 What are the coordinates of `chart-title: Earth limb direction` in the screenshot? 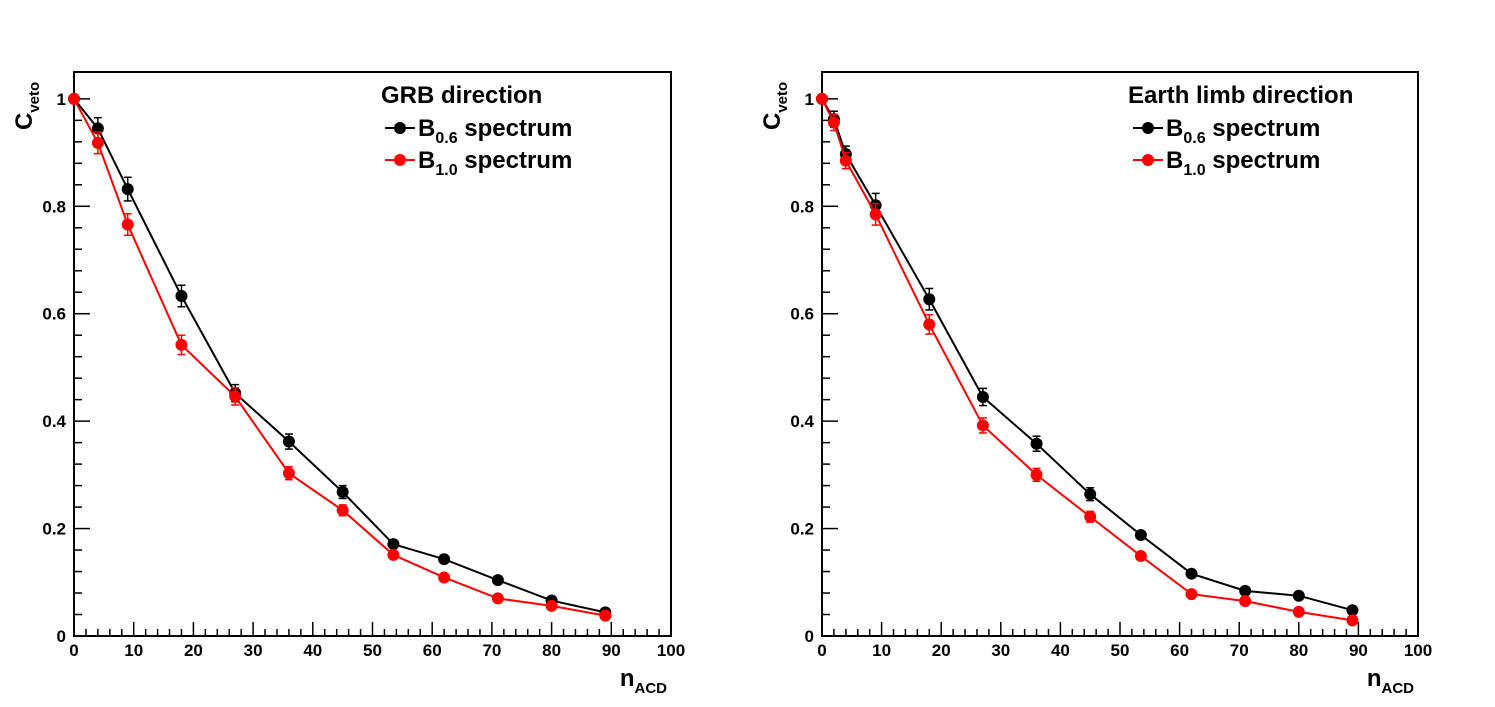 It's located at (1240, 95).